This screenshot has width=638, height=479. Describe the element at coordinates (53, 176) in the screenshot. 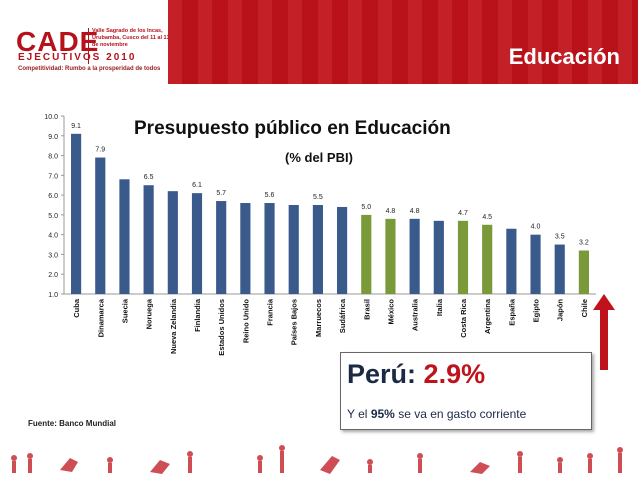

I see `y-tick-label: 7.0` at that location.